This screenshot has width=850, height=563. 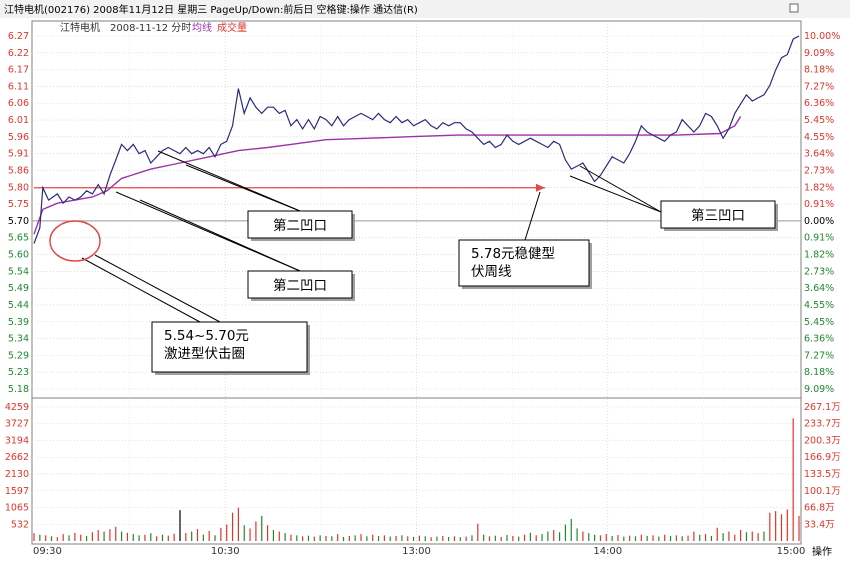 What do you see at coordinates (225, 551) in the screenshot?
I see `time-tick-label: 10:30` at bounding box center [225, 551].